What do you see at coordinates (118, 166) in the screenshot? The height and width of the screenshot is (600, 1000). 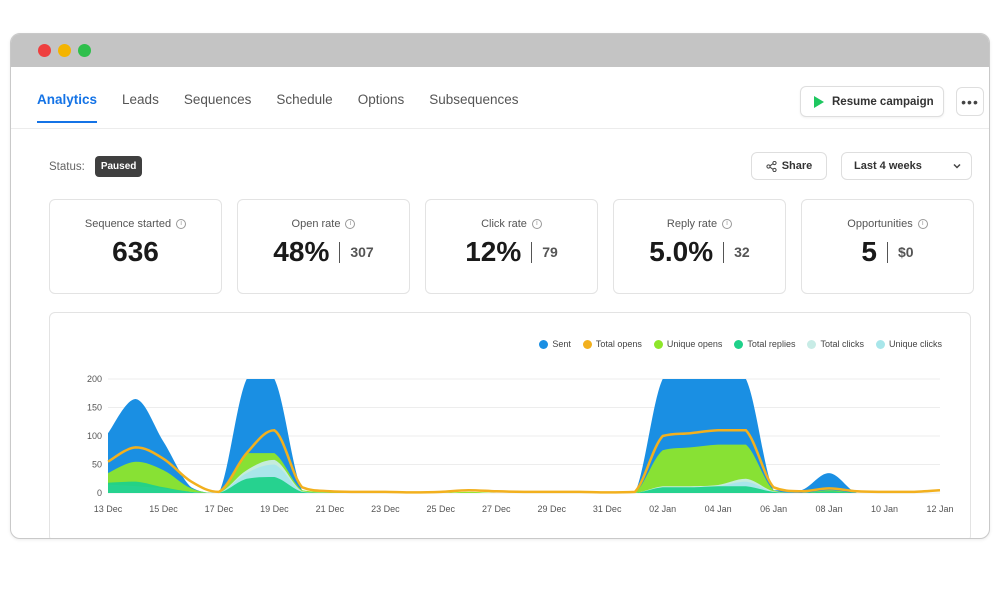 I see `status-badge: Paused` at bounding box center [118, 166].